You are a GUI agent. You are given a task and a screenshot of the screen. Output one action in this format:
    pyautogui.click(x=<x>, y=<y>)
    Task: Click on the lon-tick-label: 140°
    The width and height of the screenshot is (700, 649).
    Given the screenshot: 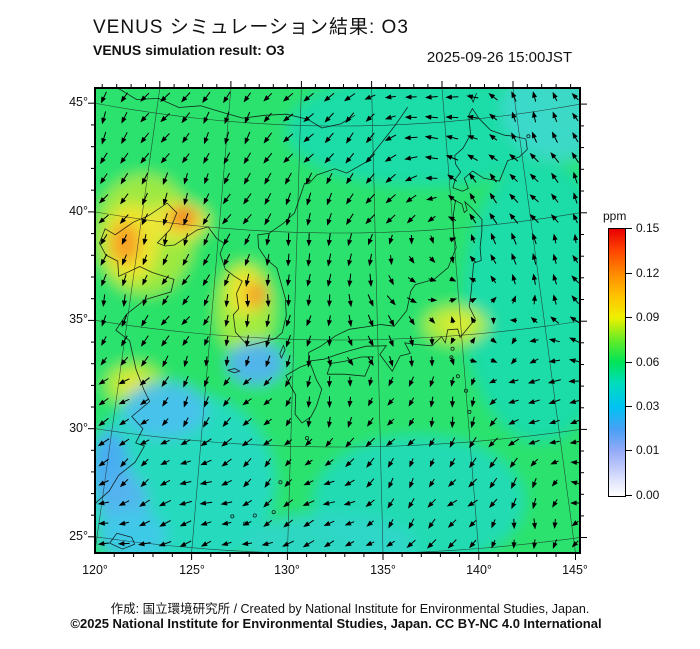 What is the action you would take?
    pyautogui.click(x=479, y=570)
    